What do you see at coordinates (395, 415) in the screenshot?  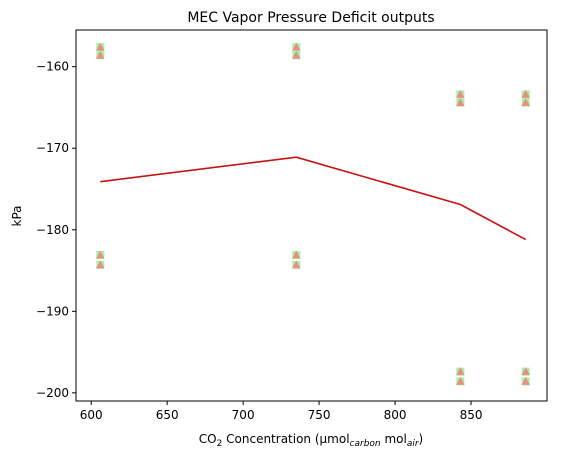 I see `x-tick-label: 800` at bounding box center [395, 415].